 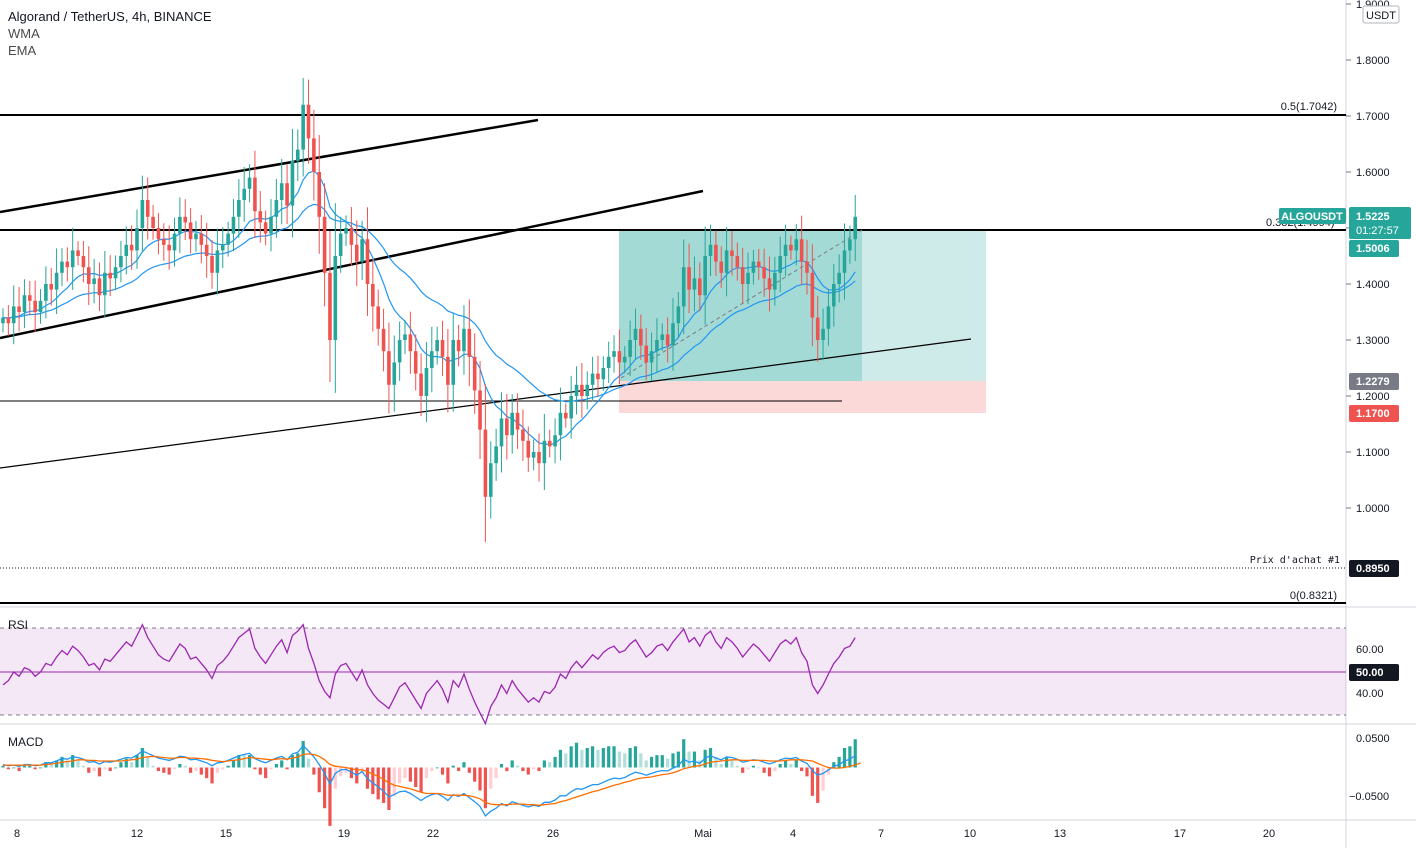 I want to click on time-axis: 8 12 15 19 22 26 Mai 4 7 10 13 17 20, so click(x=644, y=834).